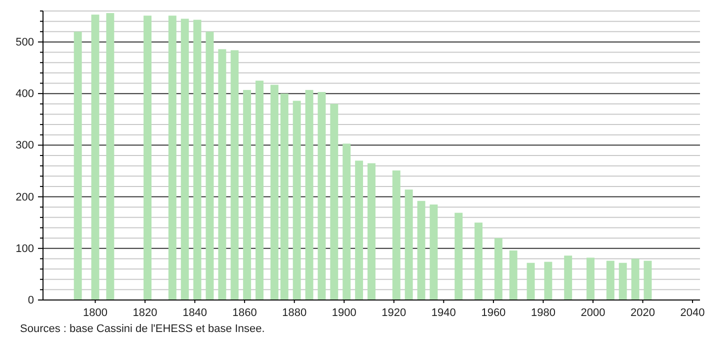 The height and width of the screenshot is (340, 710). Describe the element at coordinates (145, 312) in the screenshot. I see `x-tick-label: 1820` at that location.